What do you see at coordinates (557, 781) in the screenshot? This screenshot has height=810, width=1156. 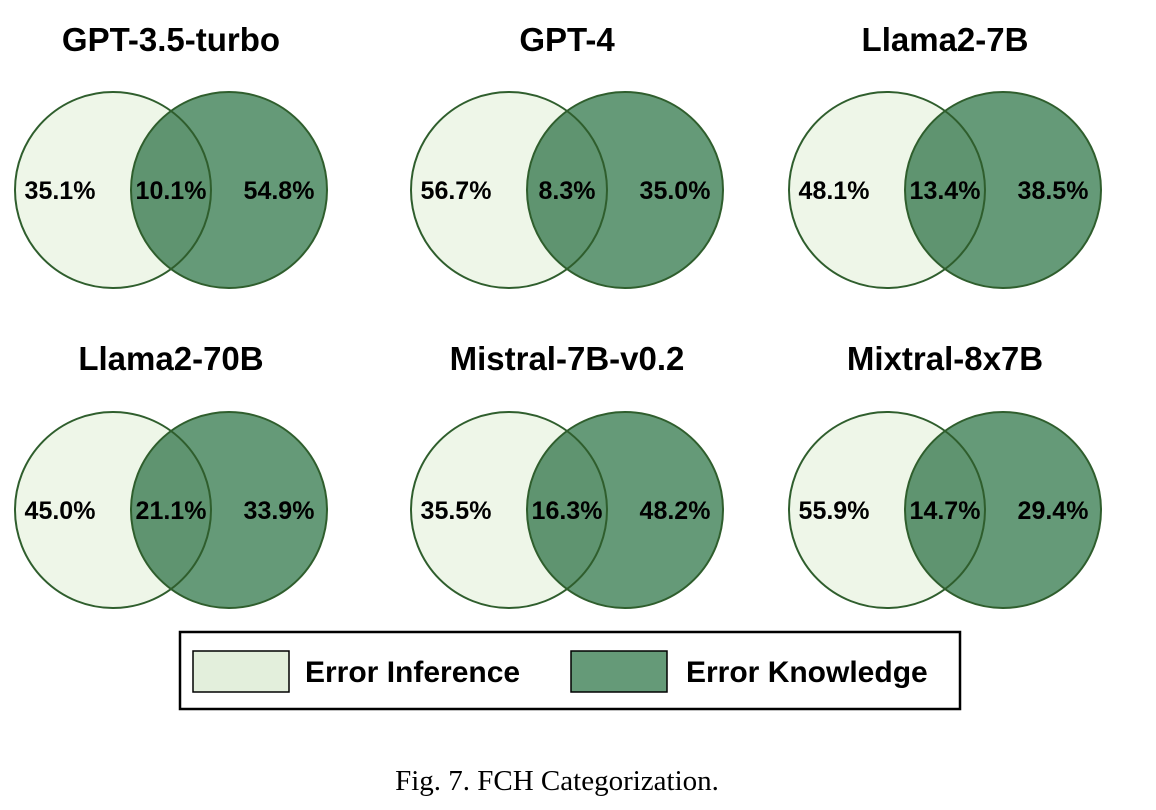 I see `figure-caption: Fig. 7. FCH Categorization.` at bounding box center [557, 781].